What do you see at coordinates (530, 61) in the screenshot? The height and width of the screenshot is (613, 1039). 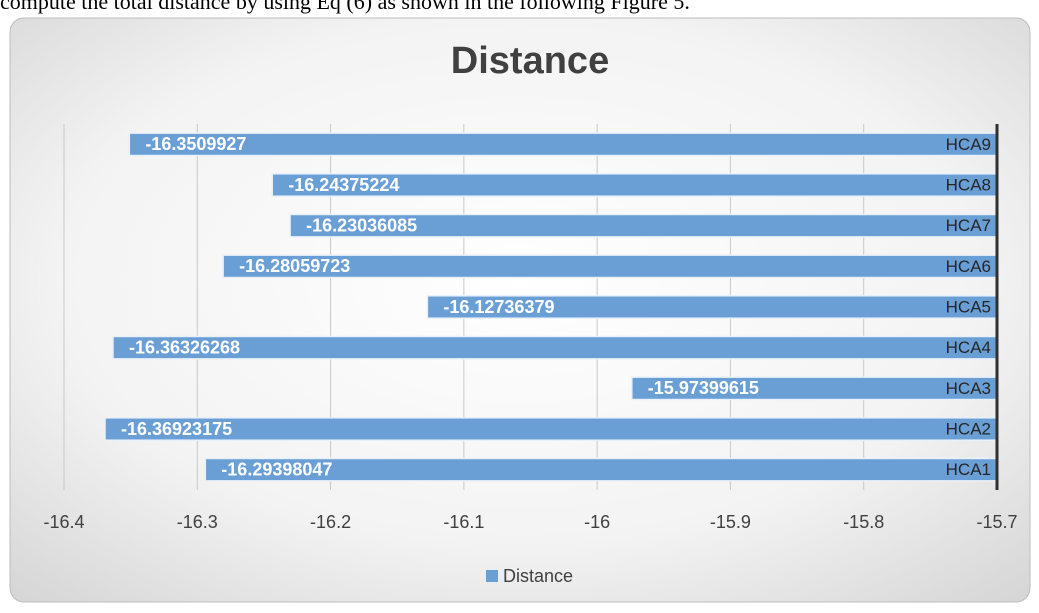 I see `chart-title: Distance` at bounding box center [530, 61].